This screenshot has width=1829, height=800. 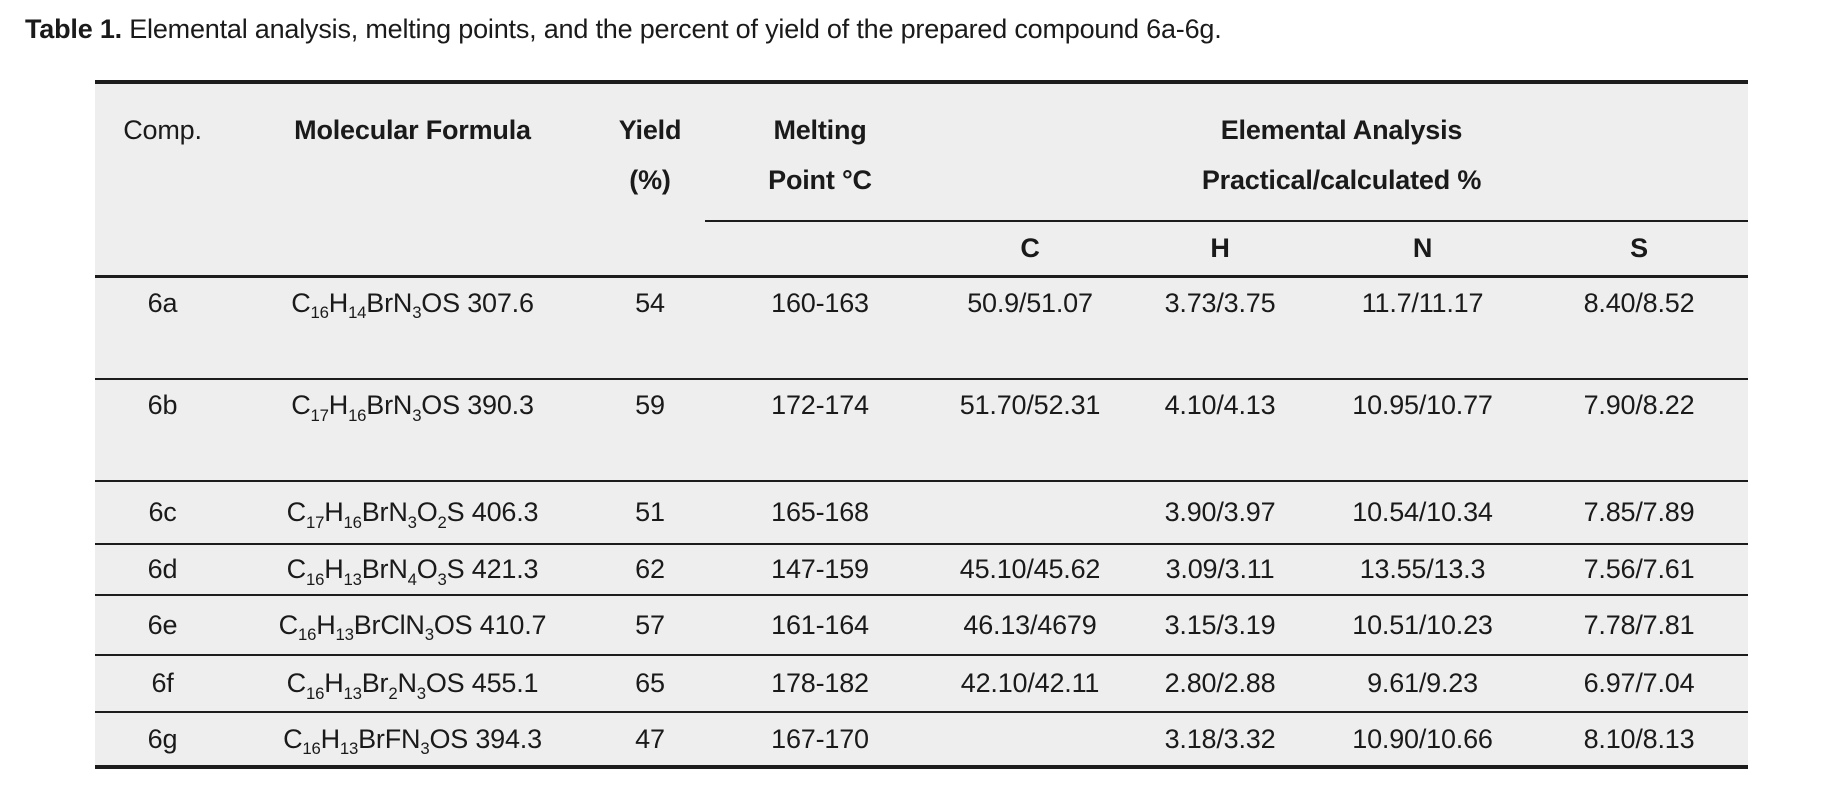 What do you see at coordinates (820, 130) in the screenshot?
I see `header-melting-line1: Melting` at bounding box center [820, 130].